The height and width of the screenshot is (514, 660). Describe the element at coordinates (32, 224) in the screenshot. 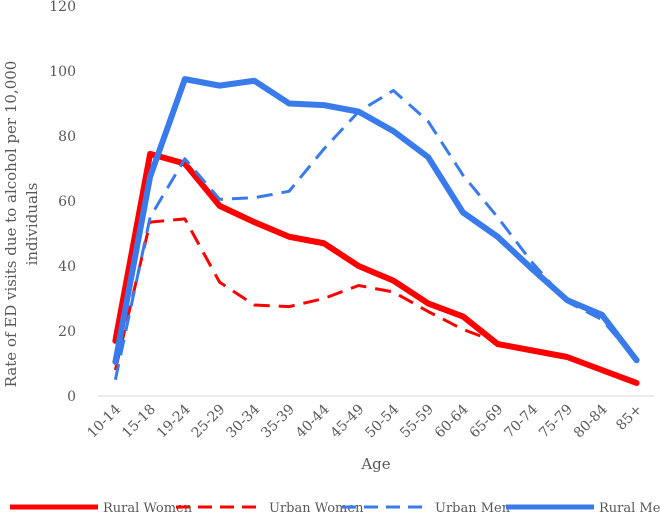

I see `y-axis-title-line-2: individuals` at that location.